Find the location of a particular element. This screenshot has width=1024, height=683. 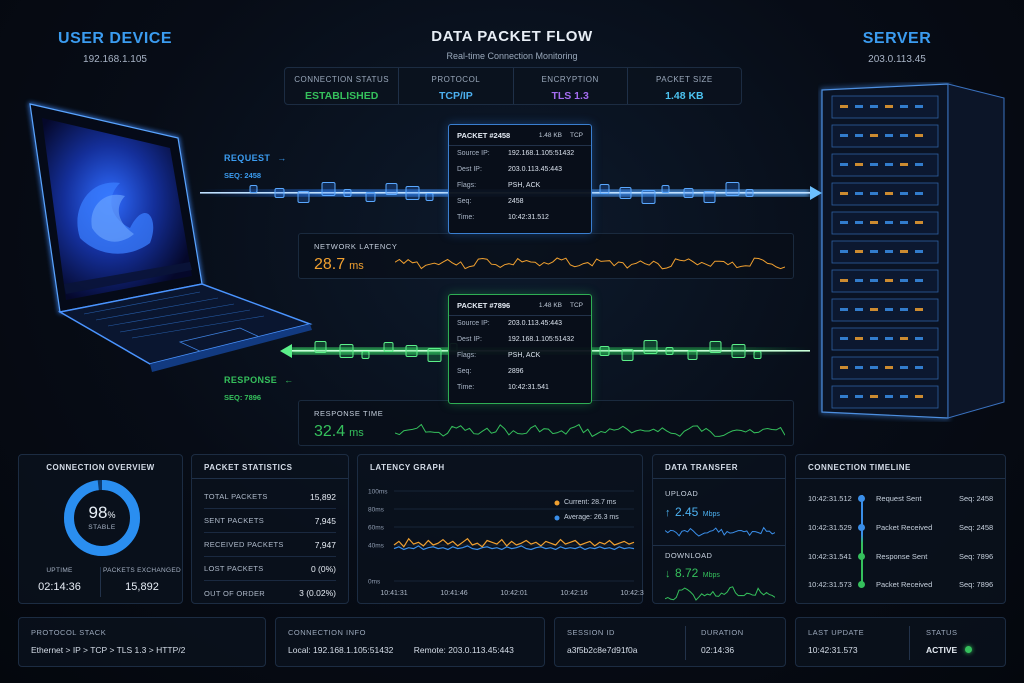

stat-value: 7,945 is located at coordinates (325, 520).